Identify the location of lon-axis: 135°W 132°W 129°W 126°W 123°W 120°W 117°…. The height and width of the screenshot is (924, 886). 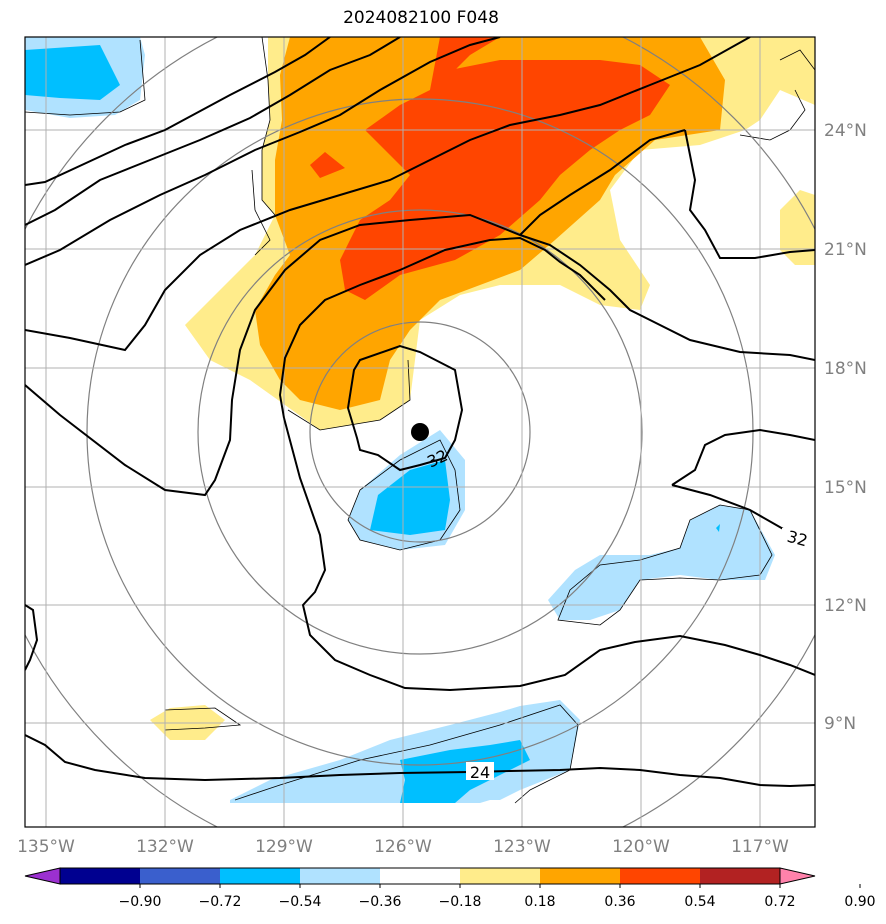
(403, 847).